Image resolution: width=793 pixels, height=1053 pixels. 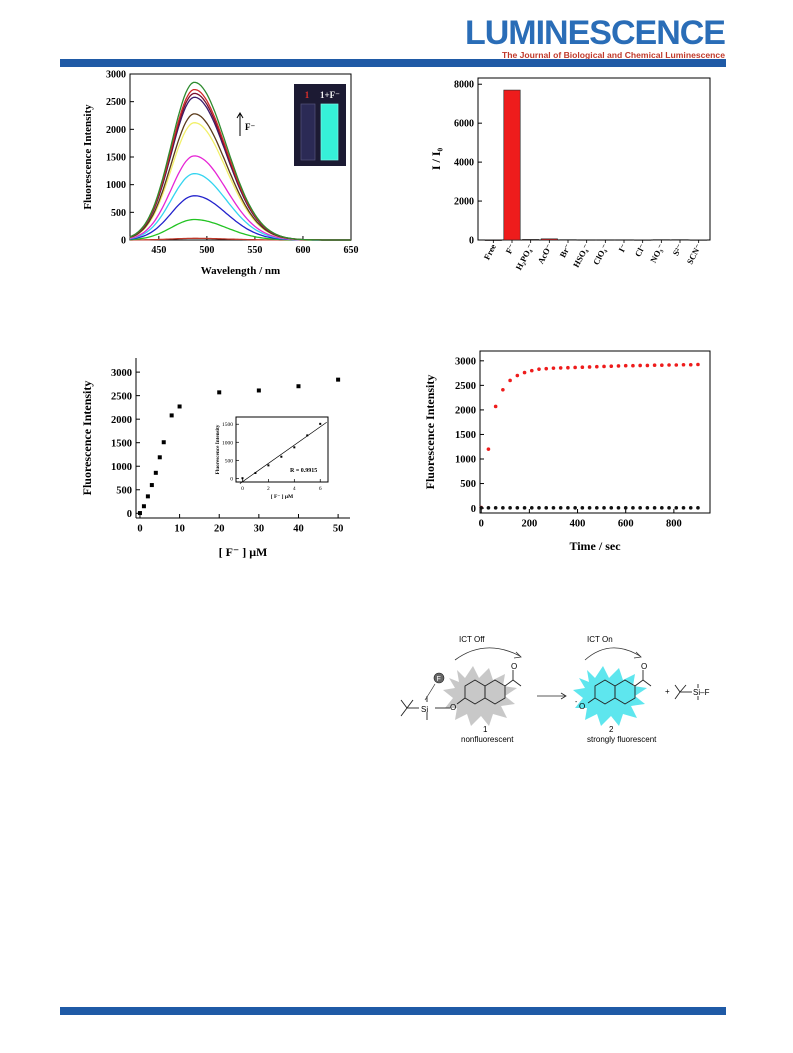 I want to click on x-axis-label: Wavelength / nm, so click(x=240, y=271).